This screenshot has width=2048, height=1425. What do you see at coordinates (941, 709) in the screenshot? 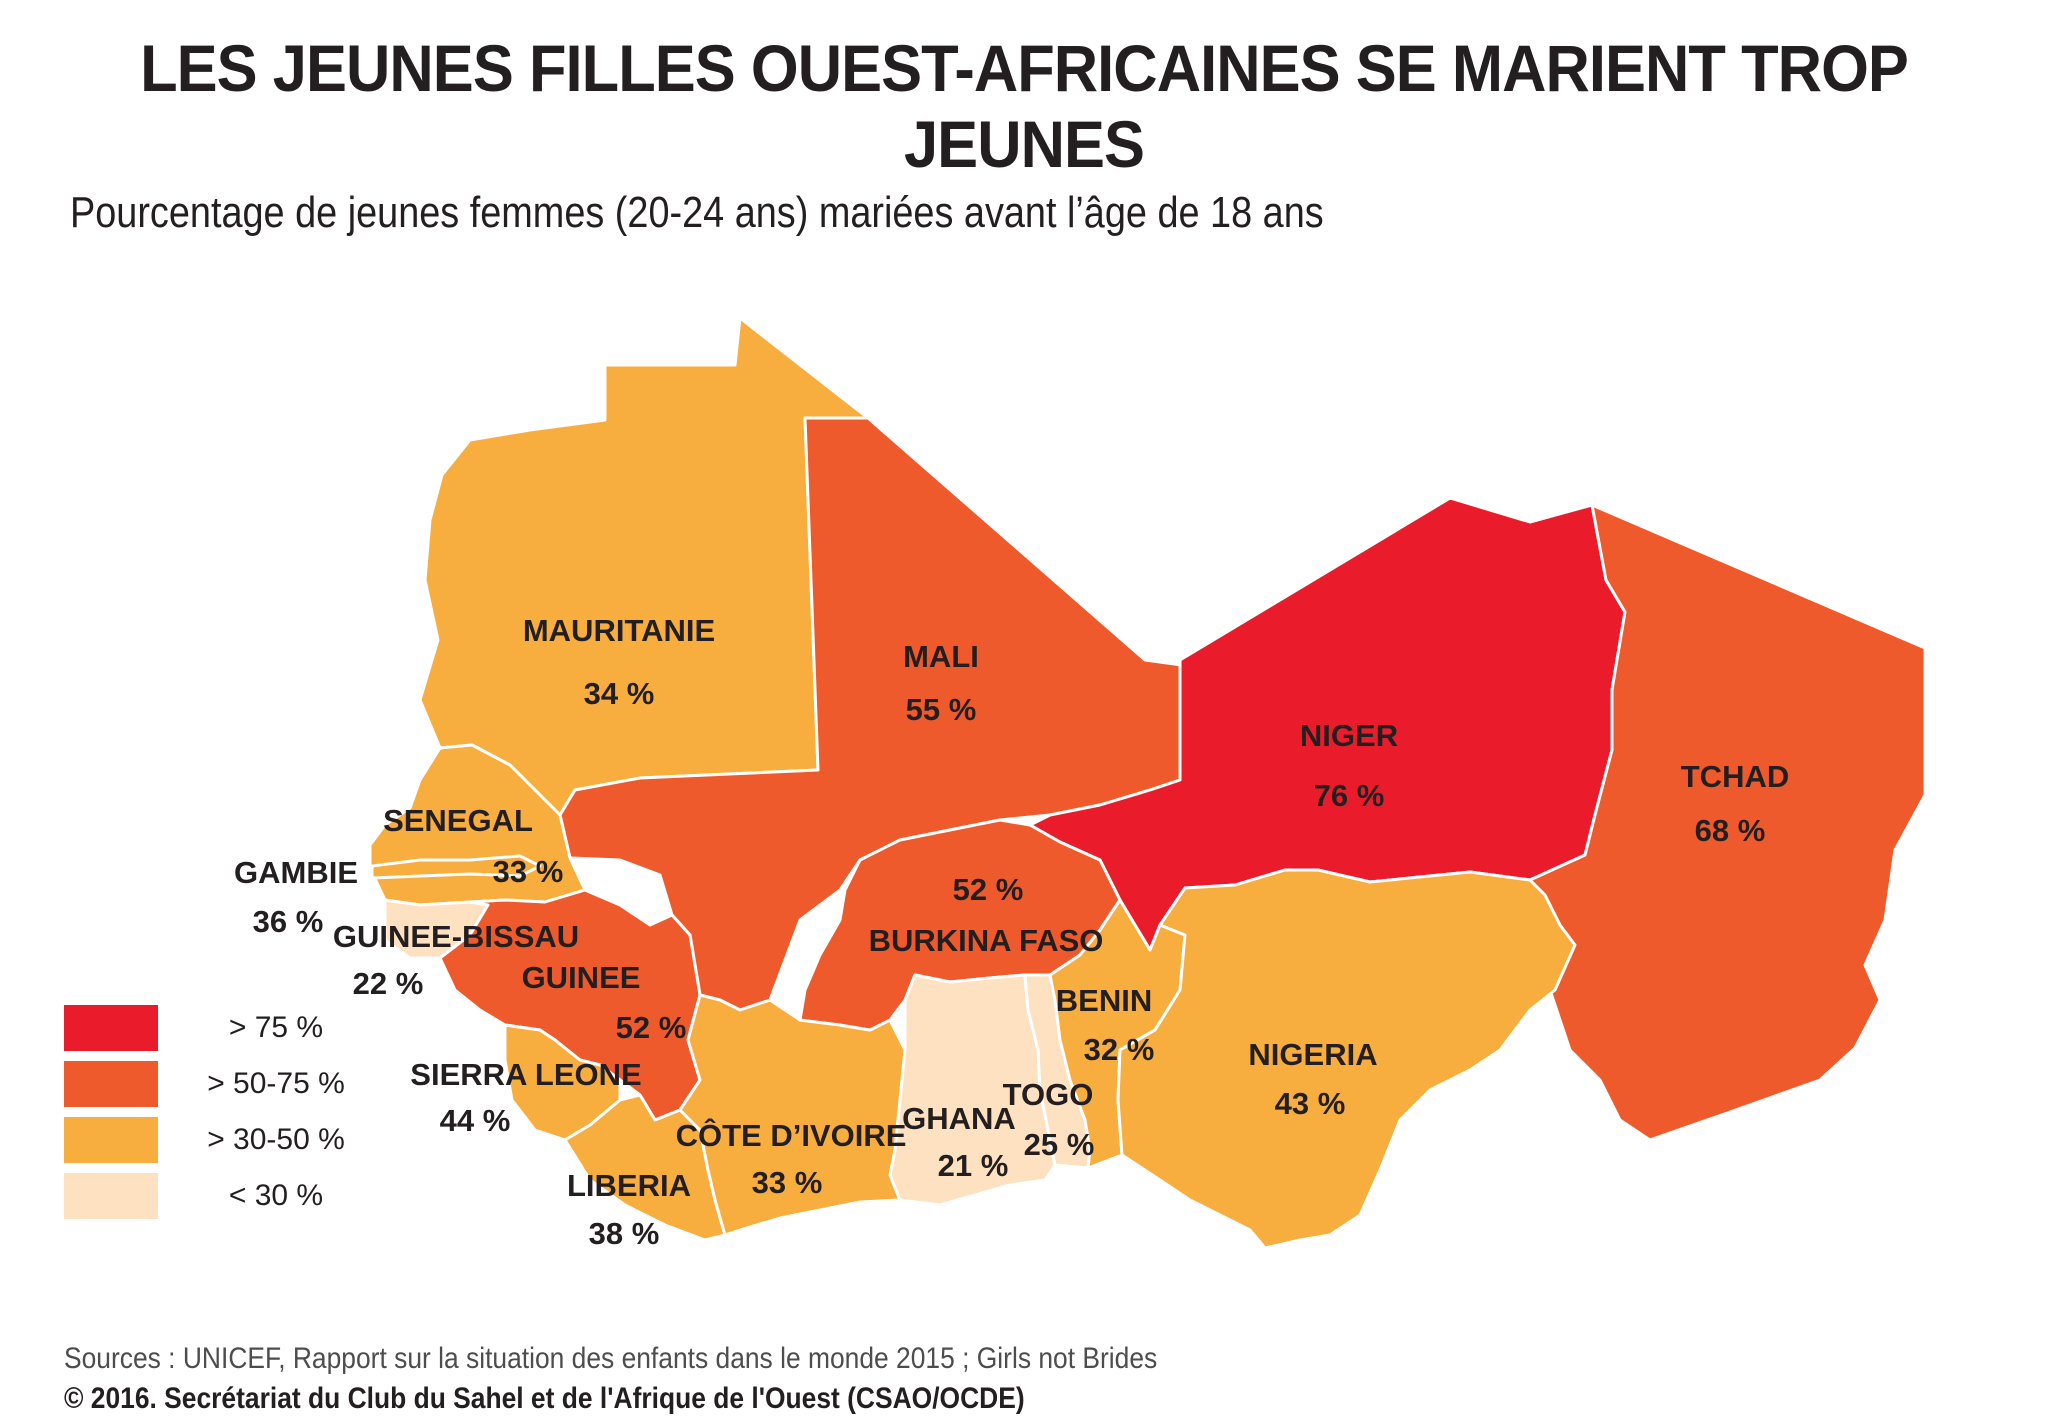
I see `label-mali-value: 55 %` at bounding box center [941, 709].